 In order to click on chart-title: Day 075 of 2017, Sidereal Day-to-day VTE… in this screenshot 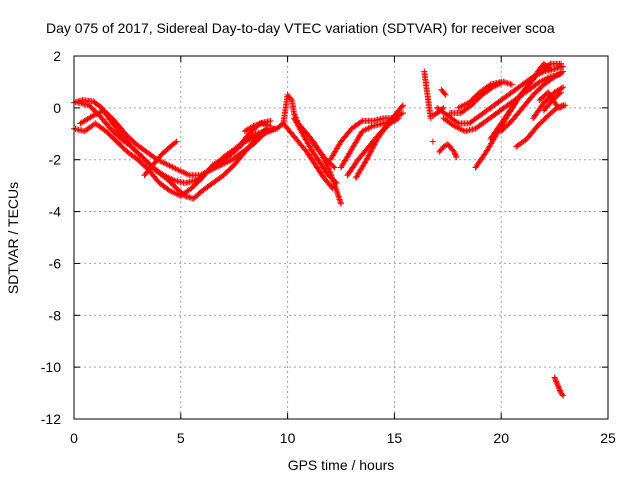, I will do `click(300, 28)`.